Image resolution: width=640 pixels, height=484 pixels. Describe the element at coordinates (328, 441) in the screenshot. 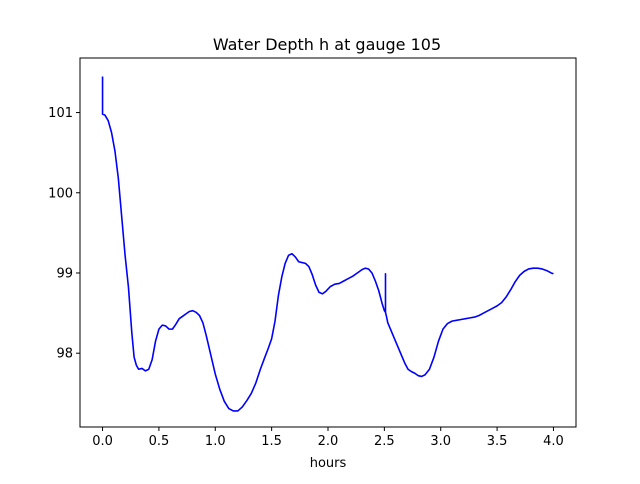

I see `x-tick-label: 2.0` at that location.